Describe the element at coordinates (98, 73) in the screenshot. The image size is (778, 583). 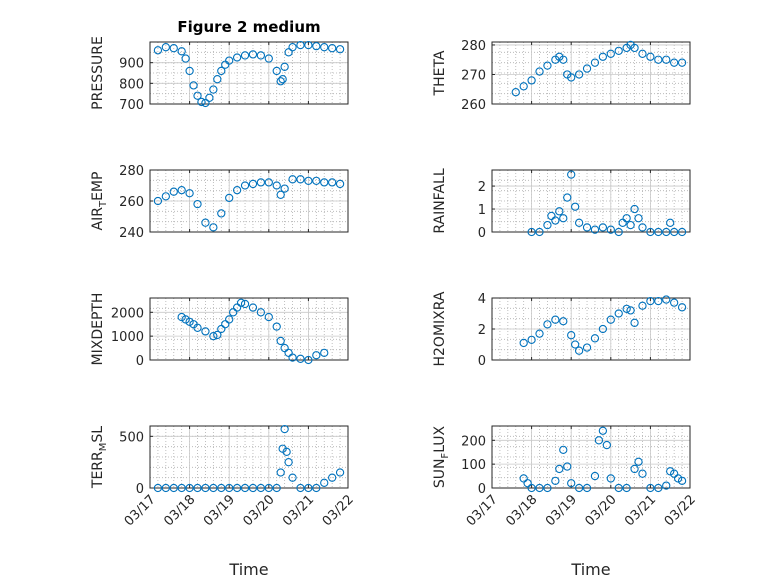
I see `y-axis-label: PRESSURE` at that location.